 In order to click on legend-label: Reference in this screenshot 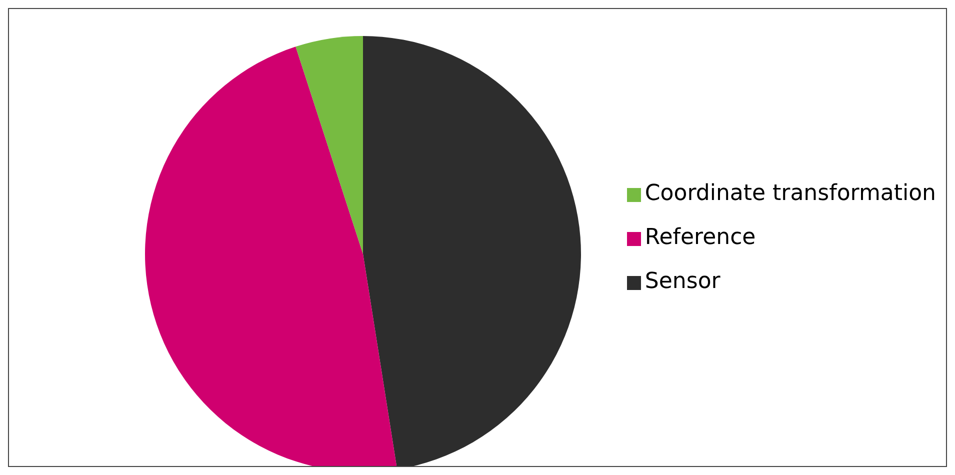, I will do `click(700, 237)`.